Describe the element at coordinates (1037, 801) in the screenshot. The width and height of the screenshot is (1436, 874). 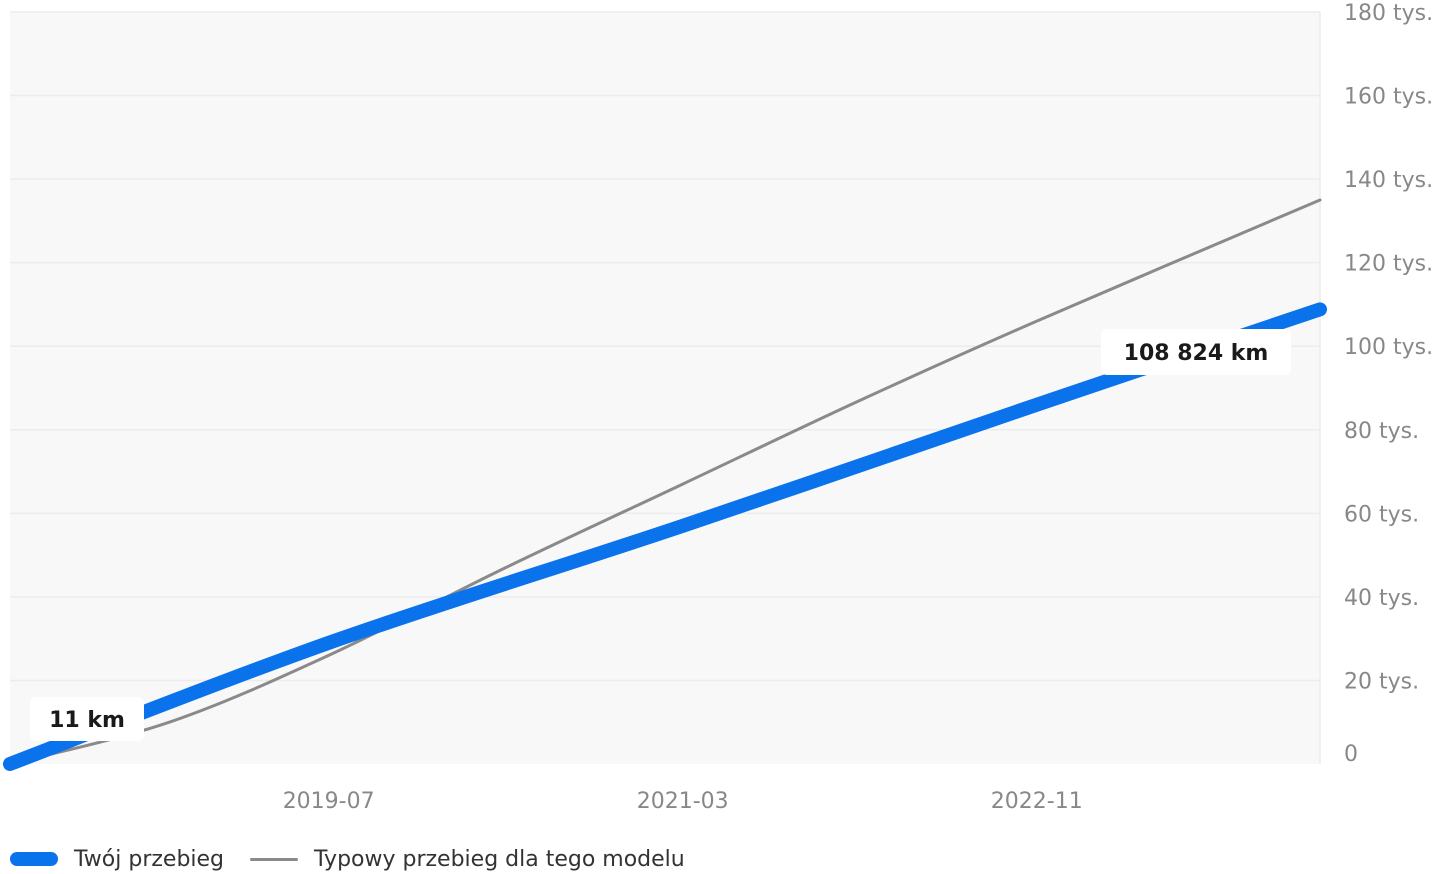
I see `x-tick-label: 2022-11` at that location.